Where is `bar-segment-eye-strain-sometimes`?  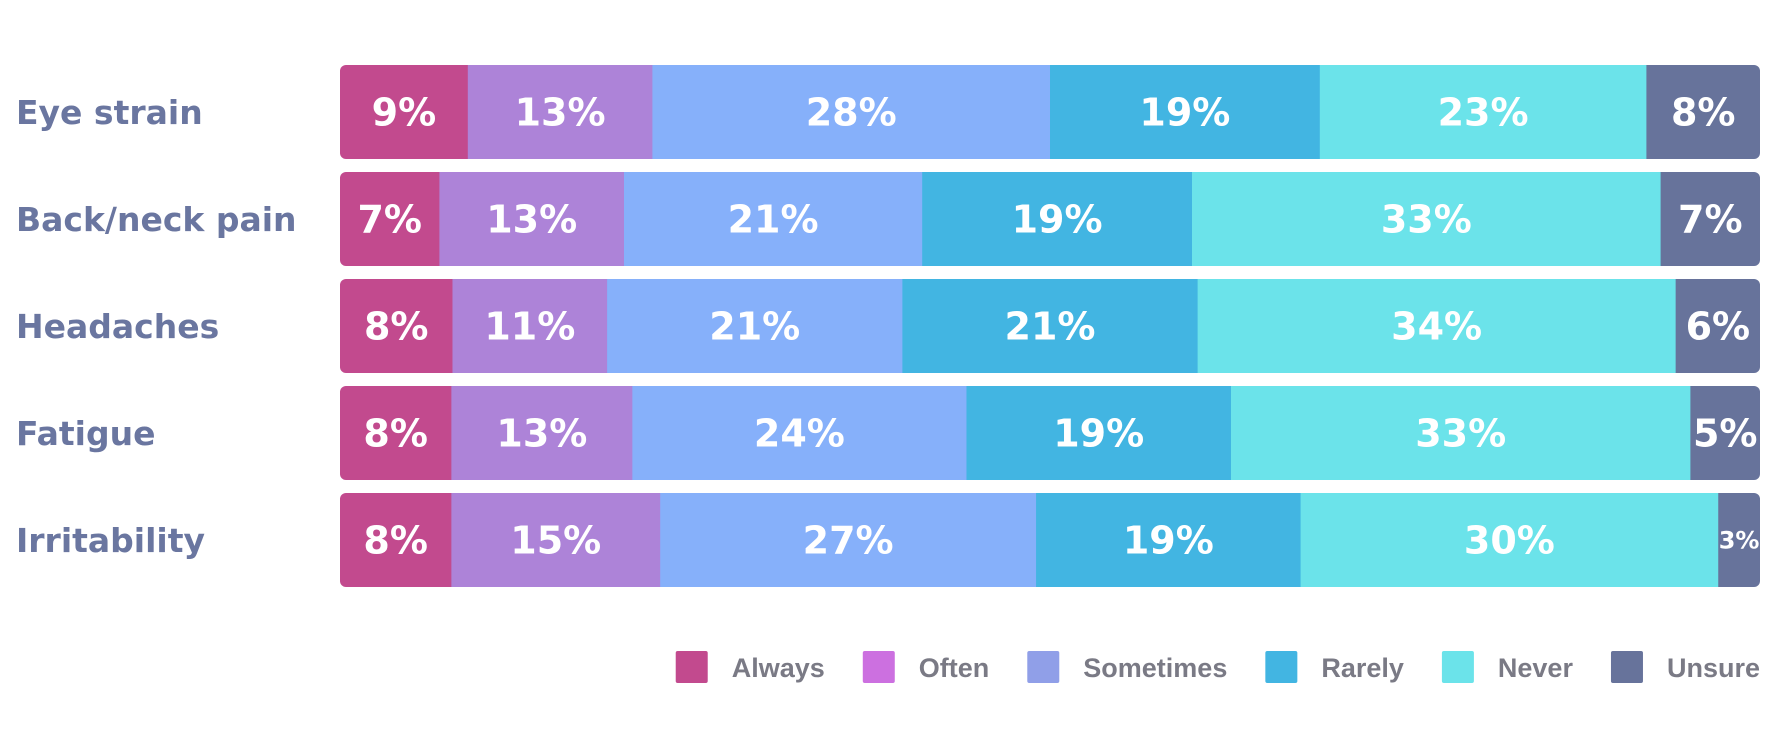 bar-segment-eye-strain-sometimes is located at coordinates (851, 112).